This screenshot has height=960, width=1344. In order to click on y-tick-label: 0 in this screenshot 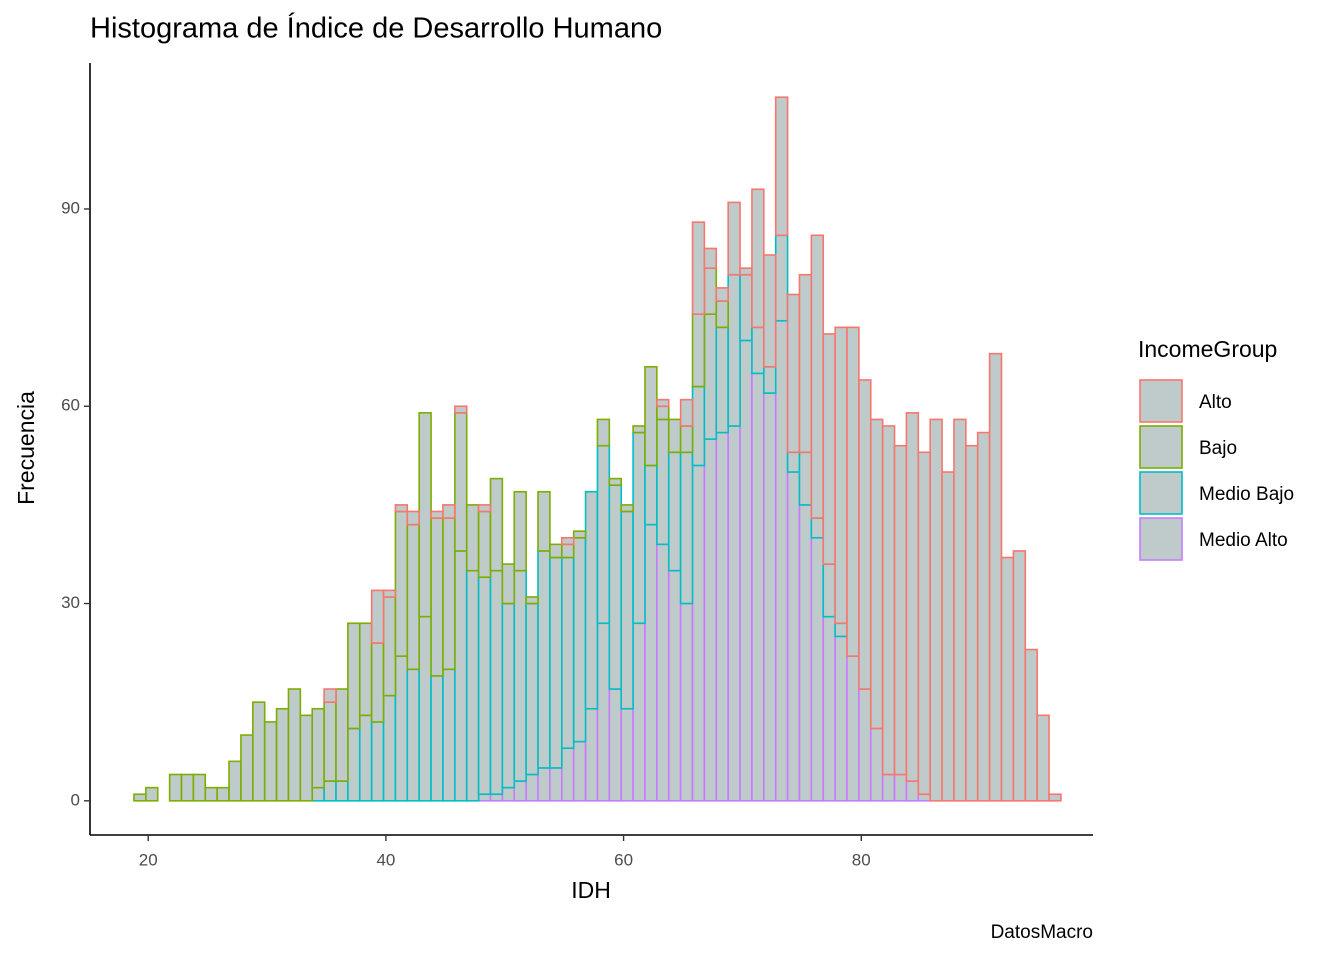, I will do `click(75, 799)`.